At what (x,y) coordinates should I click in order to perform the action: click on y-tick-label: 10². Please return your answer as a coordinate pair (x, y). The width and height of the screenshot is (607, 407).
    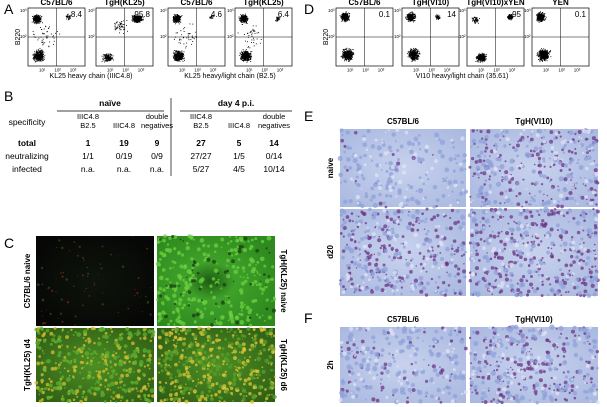
    Looking at the image, I should click on (91, 36).